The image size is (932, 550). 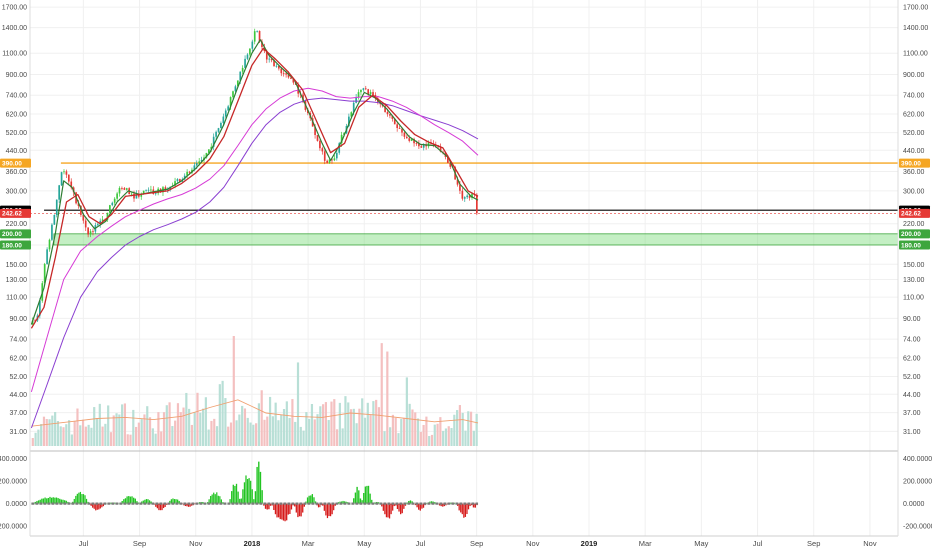 What do you see at coordinates (758, 543) in the screenshot?
I see `x-tick-label: Jul` at bounding box center [758, 543].